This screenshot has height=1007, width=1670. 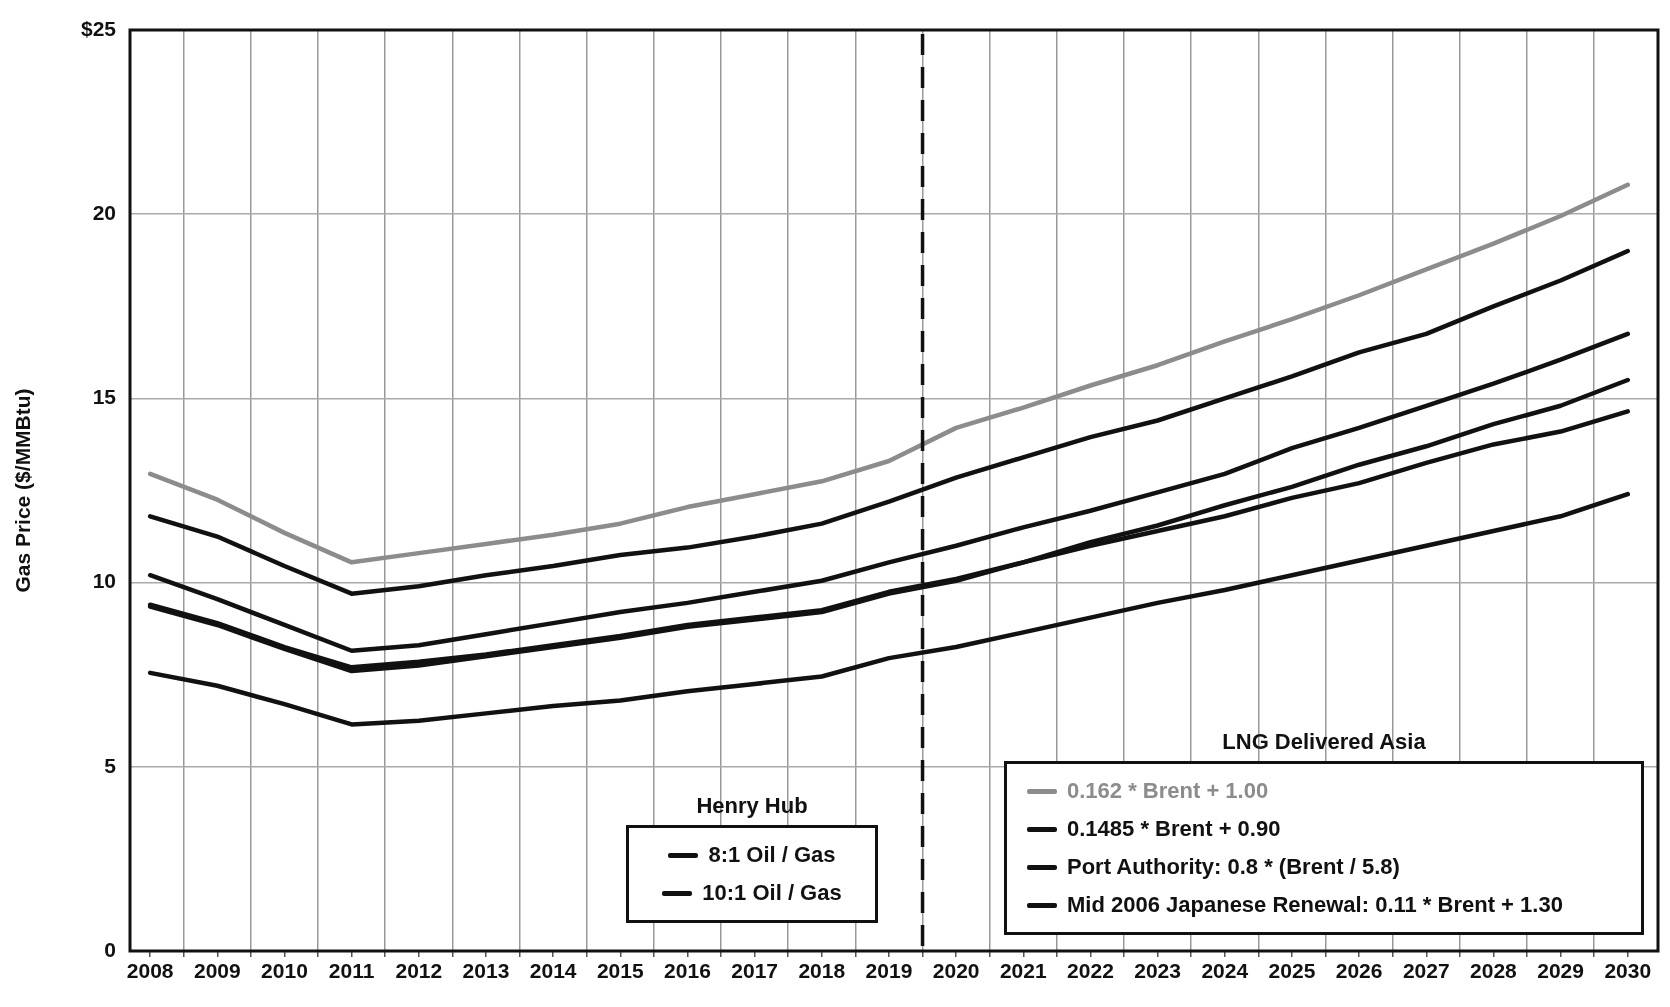 What do you see at coordinates (1225, 971) in the screenshot?
I see `x-tick-label: 2024` at bounding box center [1225, 971].